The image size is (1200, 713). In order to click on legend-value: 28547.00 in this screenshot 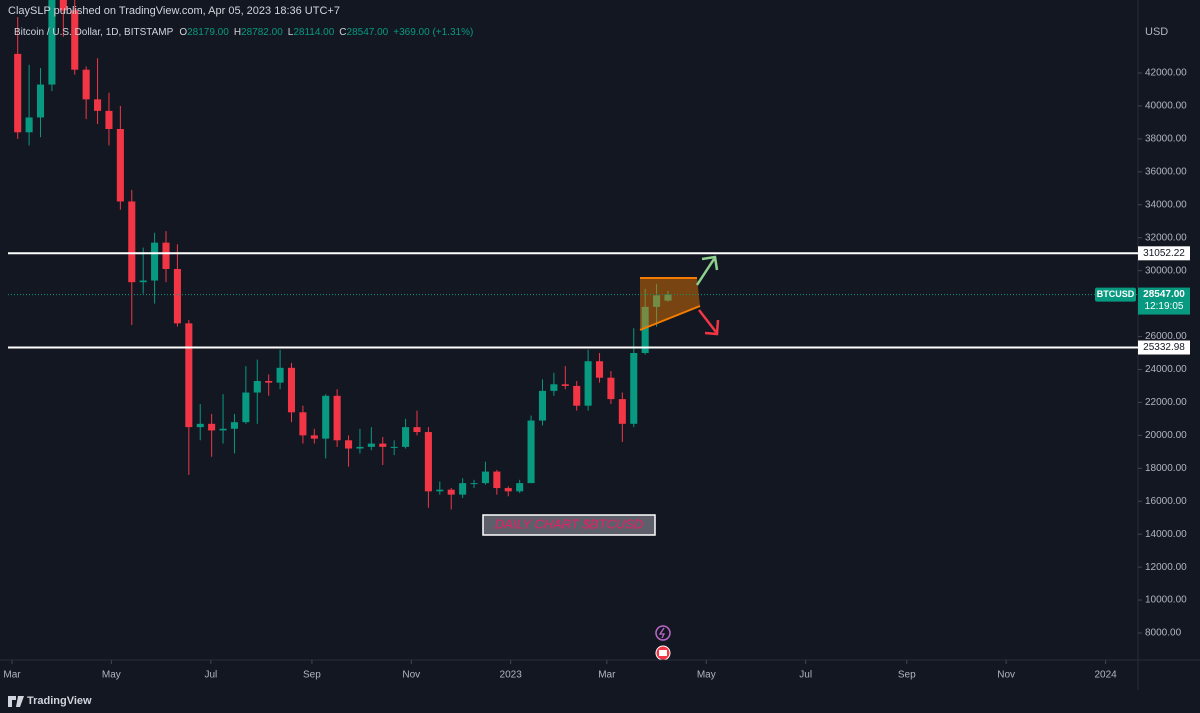, I will do `click(368, 32)`.